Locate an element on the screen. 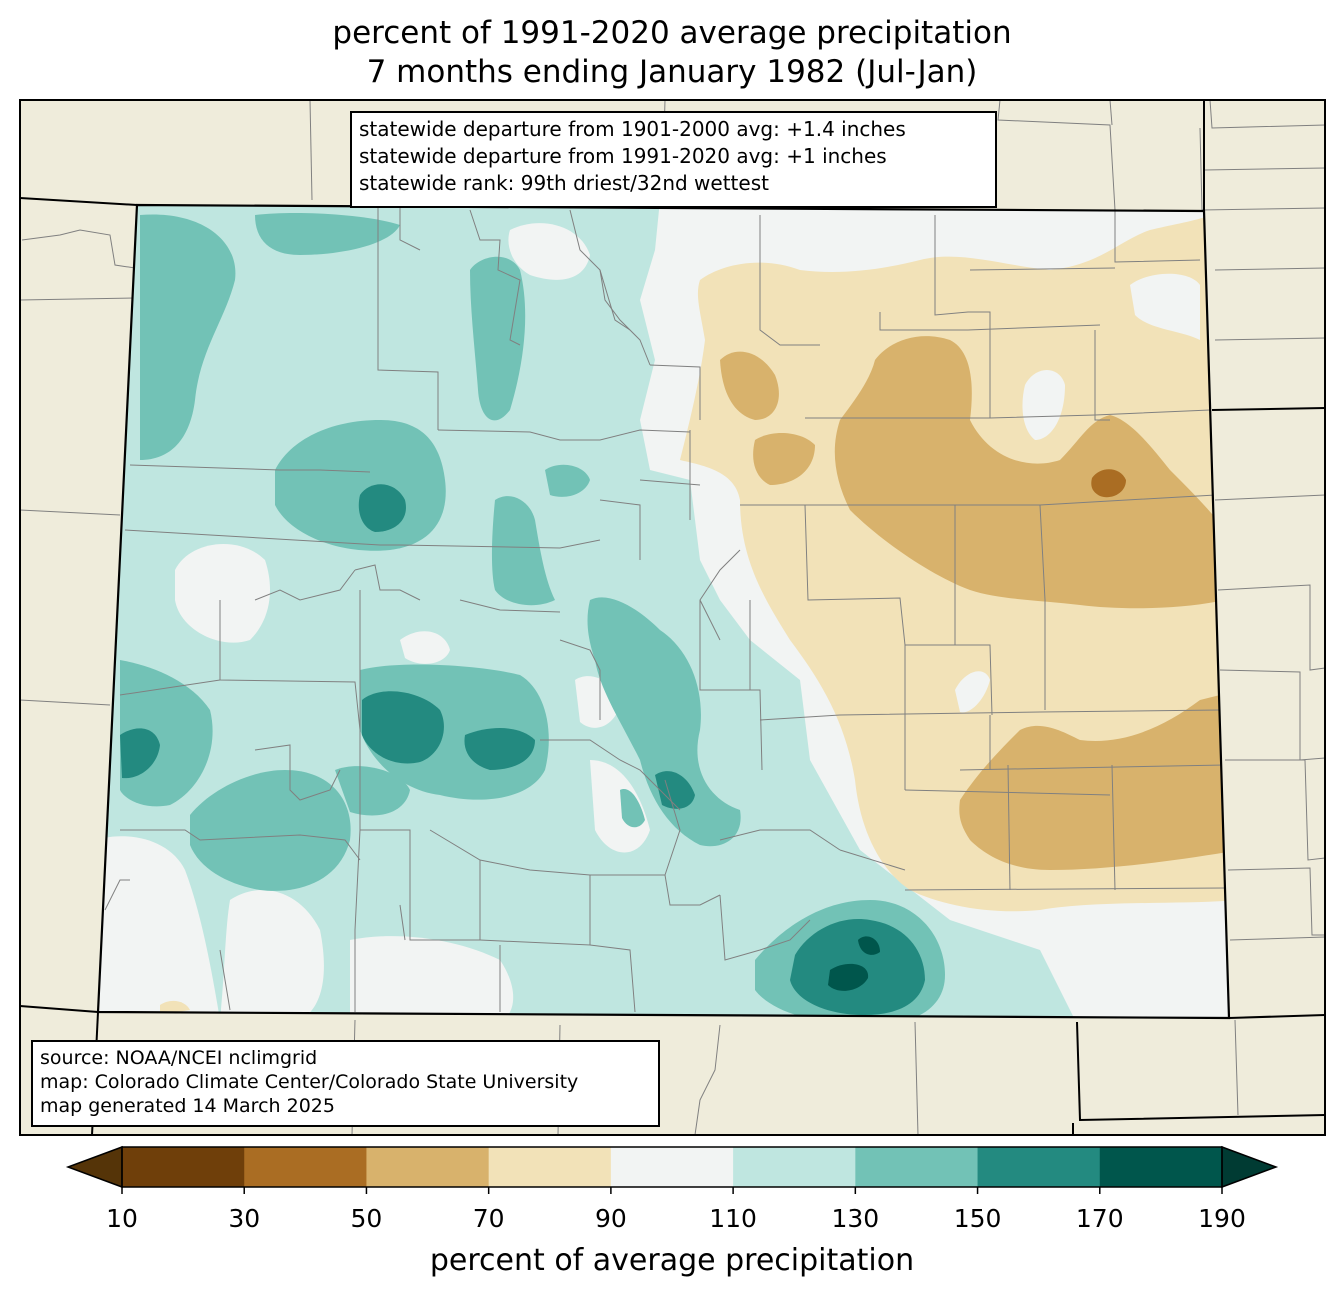 Image resolution: width=1344 pixels, height=1299 pixels. colorbar-tick-label: 110 is located at coordinates (733, 1218).